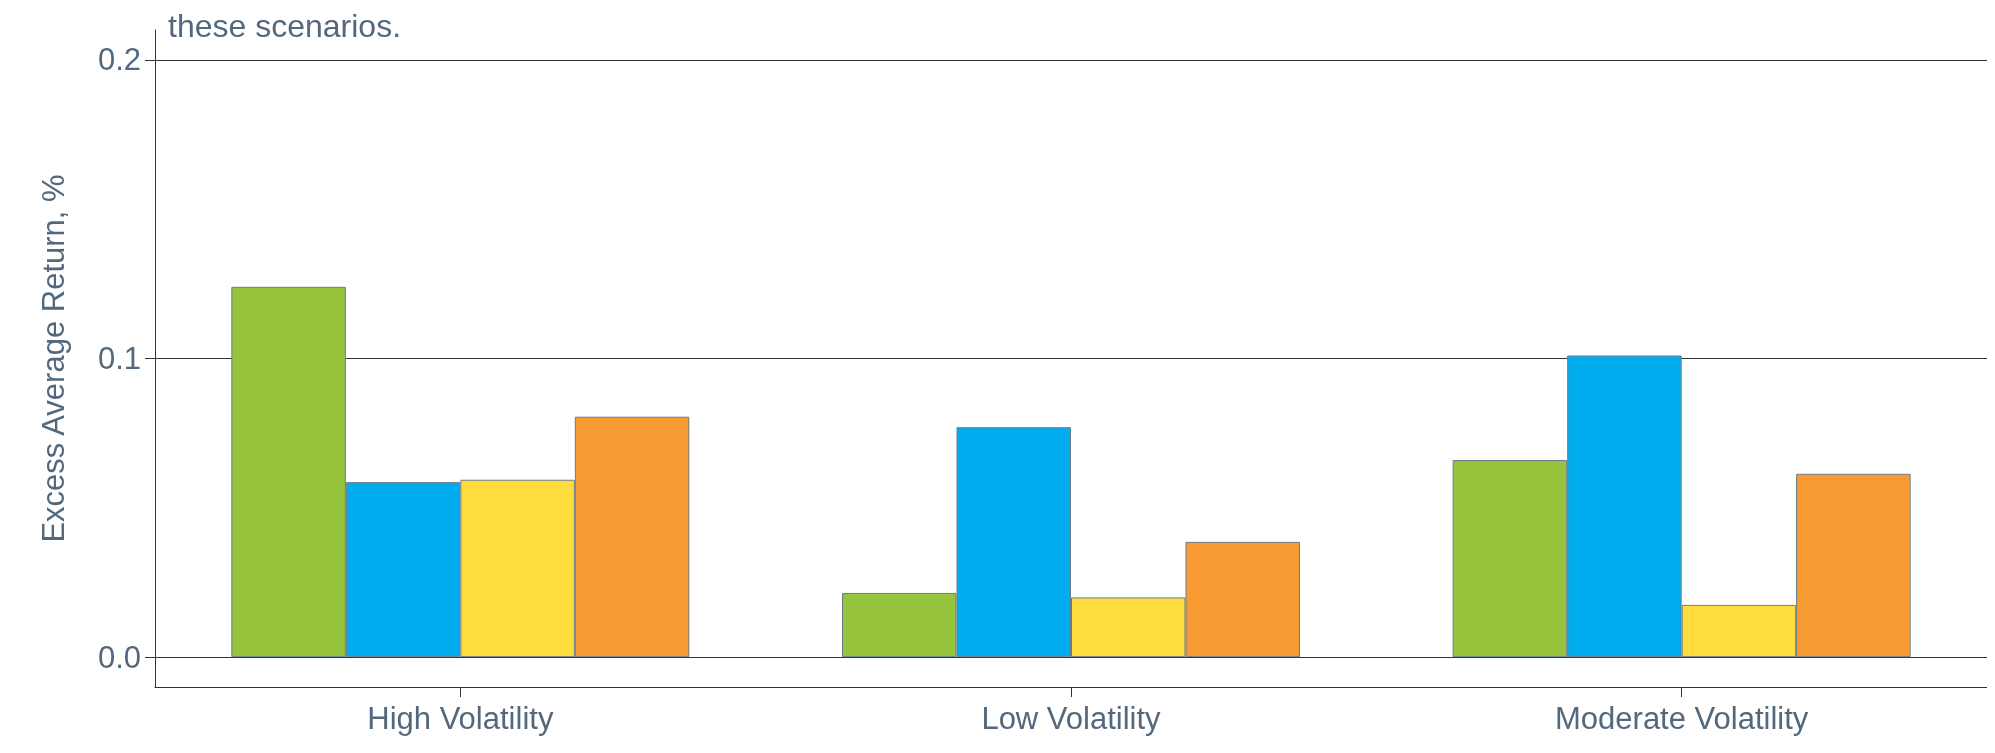  I want to click on annotation: these scenarios., so click(285, 26).